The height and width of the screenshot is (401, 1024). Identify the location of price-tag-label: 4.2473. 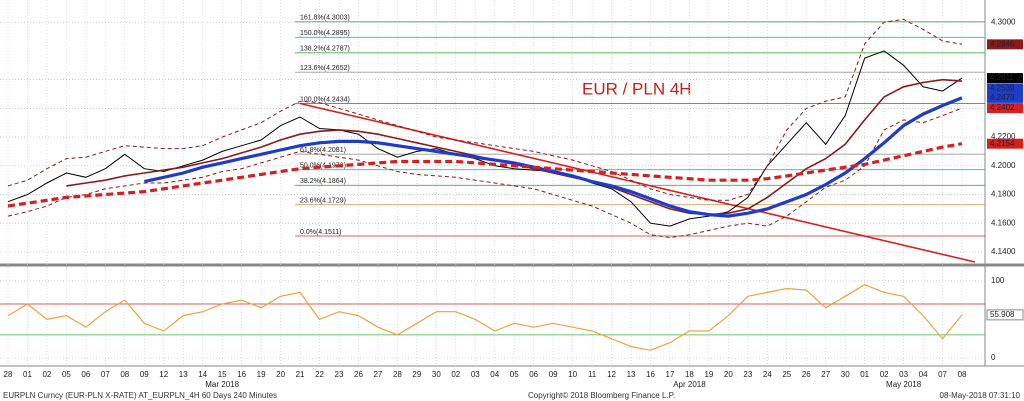
(1002, 97).